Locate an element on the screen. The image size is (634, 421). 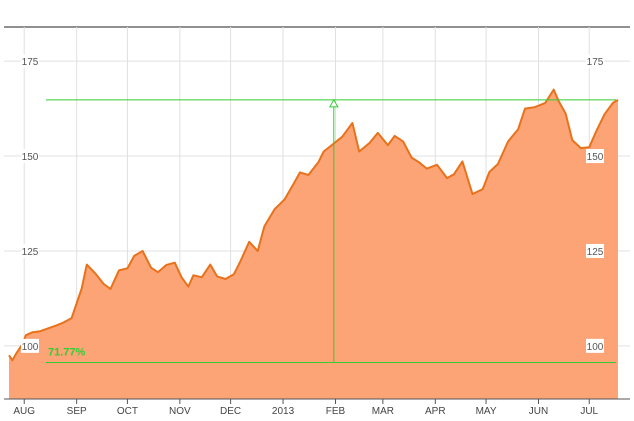
x-tick-label: NOV is located at coordinates (180, 411).